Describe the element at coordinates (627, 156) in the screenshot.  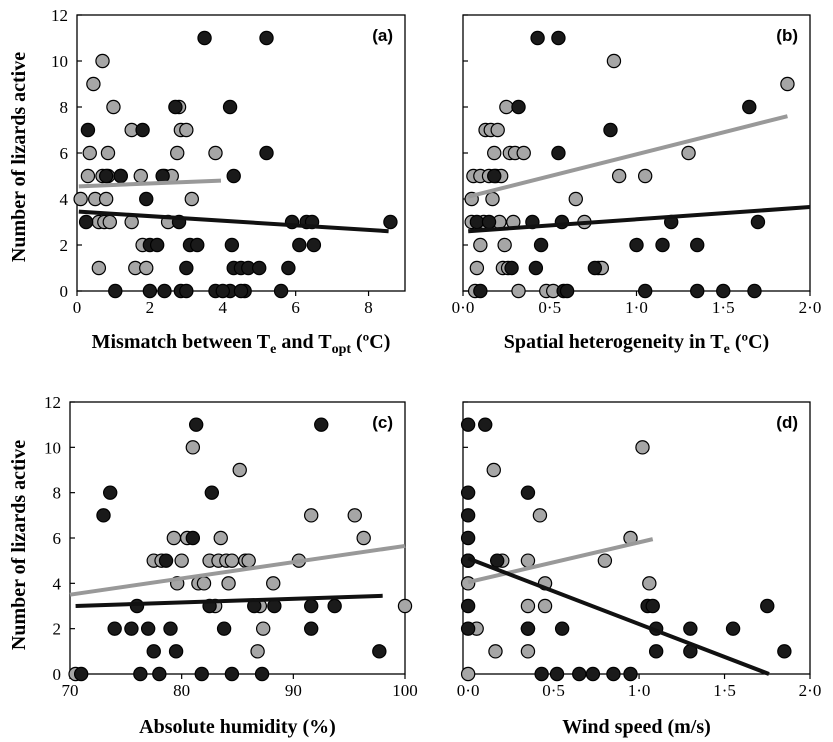
I see `panel-b-grey-fit-line` at that location.